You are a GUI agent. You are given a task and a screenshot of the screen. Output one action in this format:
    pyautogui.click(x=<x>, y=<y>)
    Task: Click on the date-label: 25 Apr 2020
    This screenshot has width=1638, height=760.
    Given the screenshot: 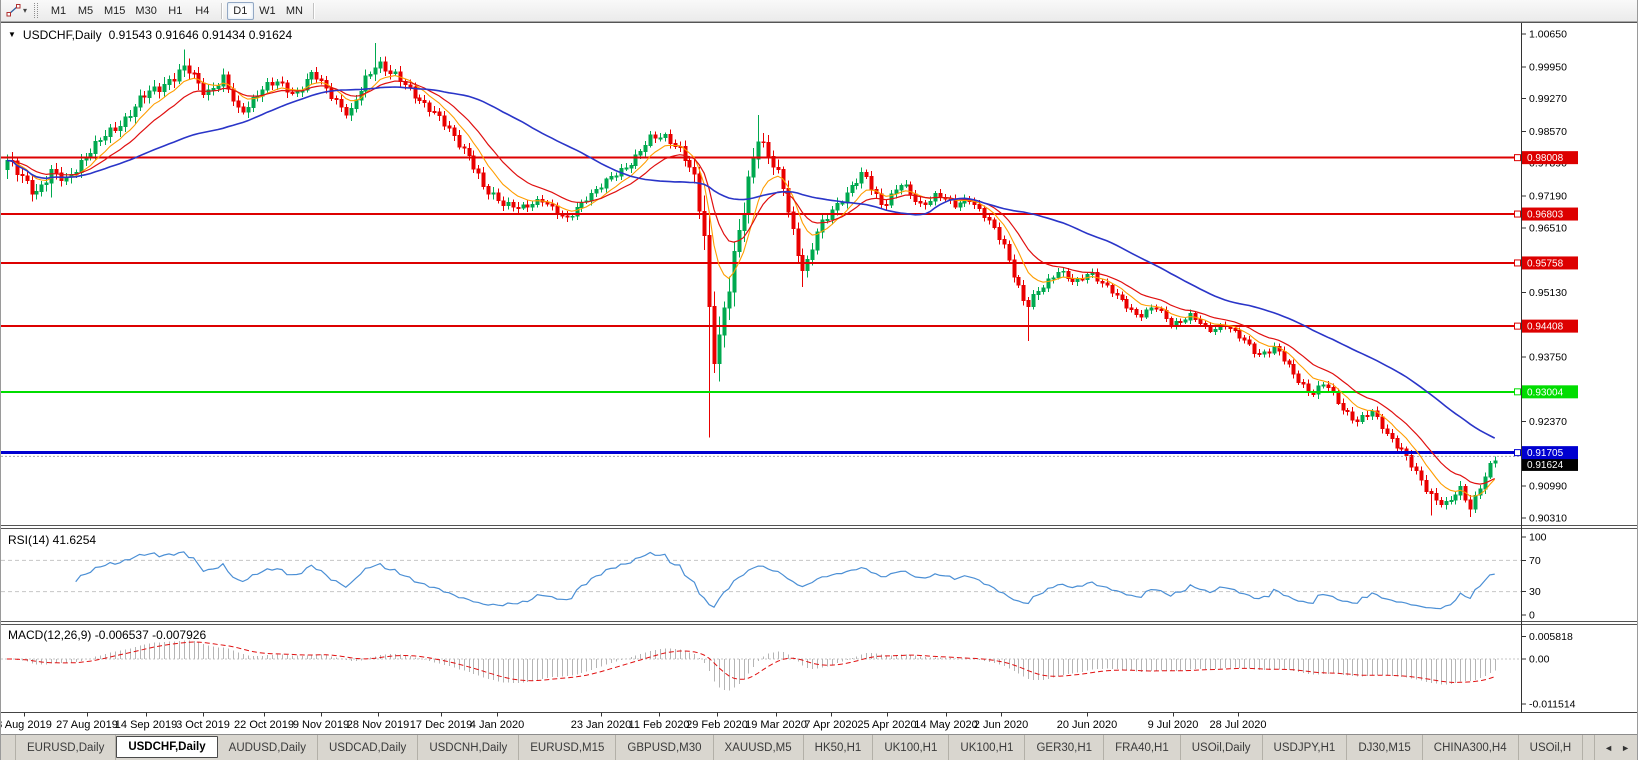 What is the action you would take?
    pyautogui.click(x=887, y=725)
    